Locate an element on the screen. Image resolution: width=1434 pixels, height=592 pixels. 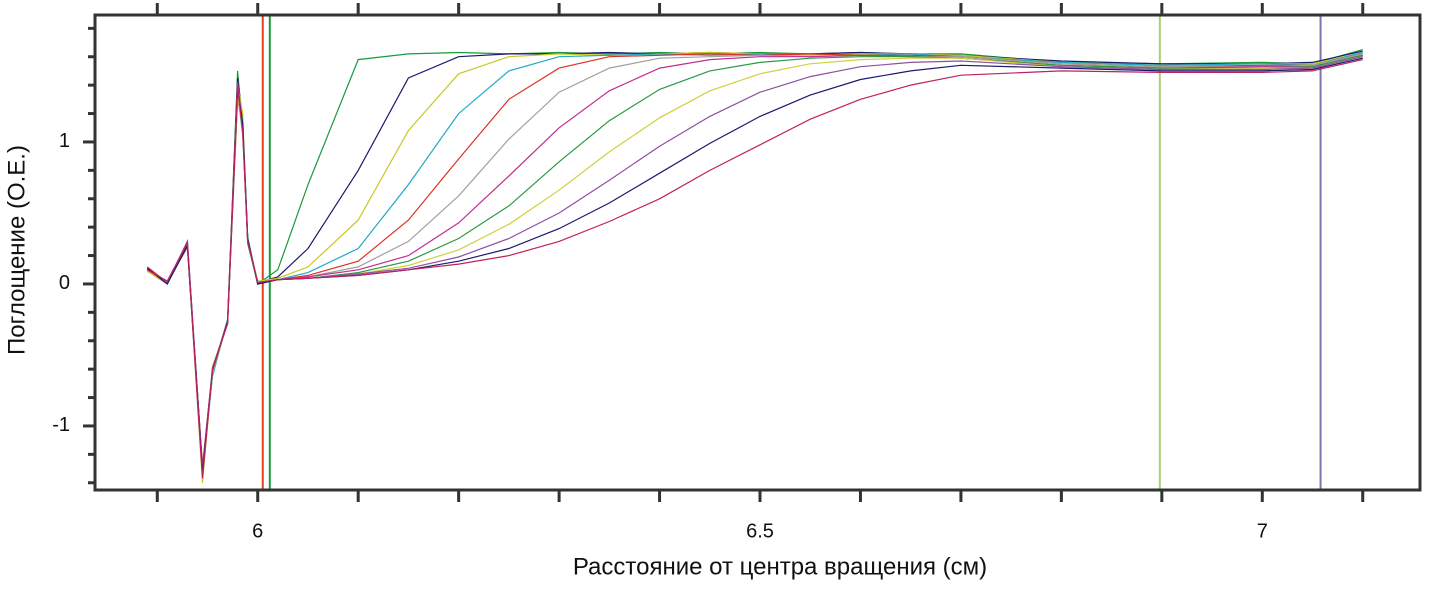
x-axis-title: Расстояние от центра вращения (см) is located at coordinates (780, 566).